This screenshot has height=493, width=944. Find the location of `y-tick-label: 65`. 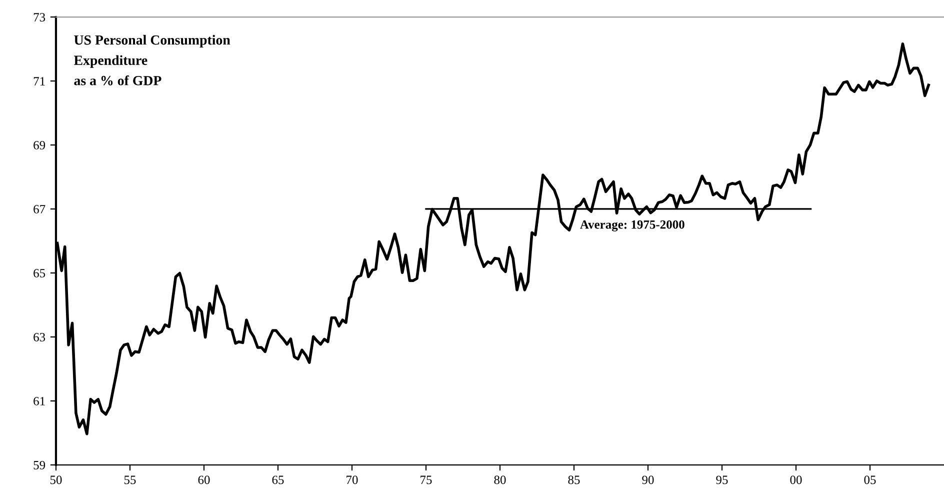

y-tick-label: 65 is located at coordinates (40, 273).